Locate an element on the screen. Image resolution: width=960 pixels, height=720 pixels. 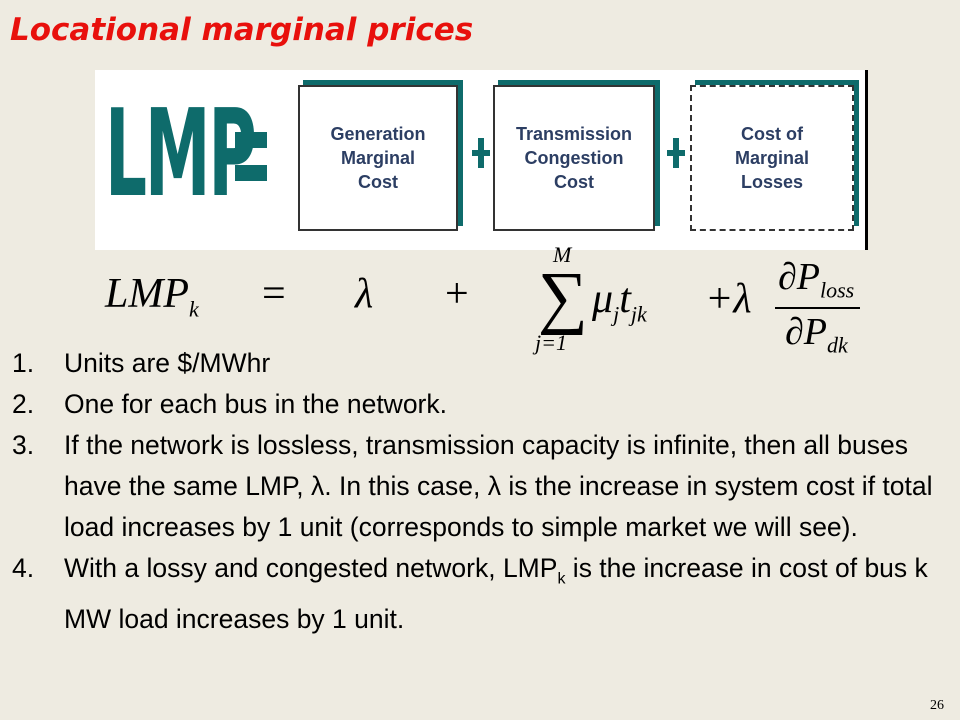
box: Transmission Congestion Cost is located at coordinates (574, 158).